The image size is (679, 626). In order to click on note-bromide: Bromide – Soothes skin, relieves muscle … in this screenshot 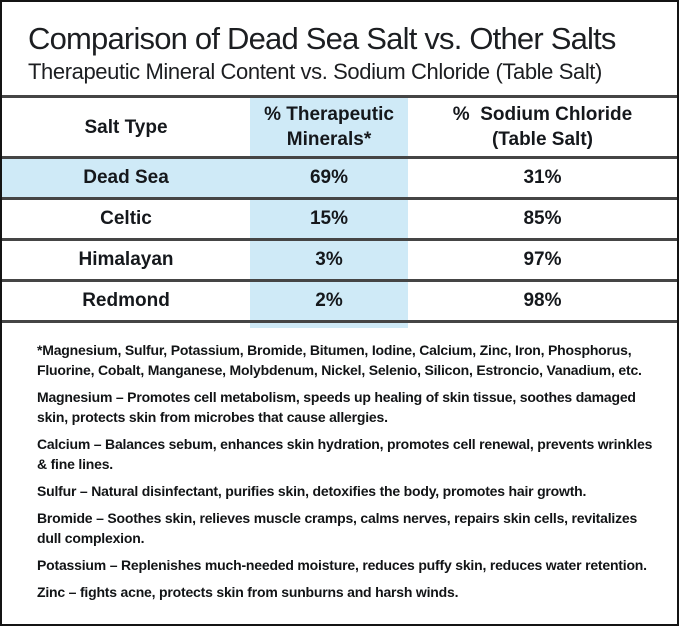, I will do `click(337, 528)`.